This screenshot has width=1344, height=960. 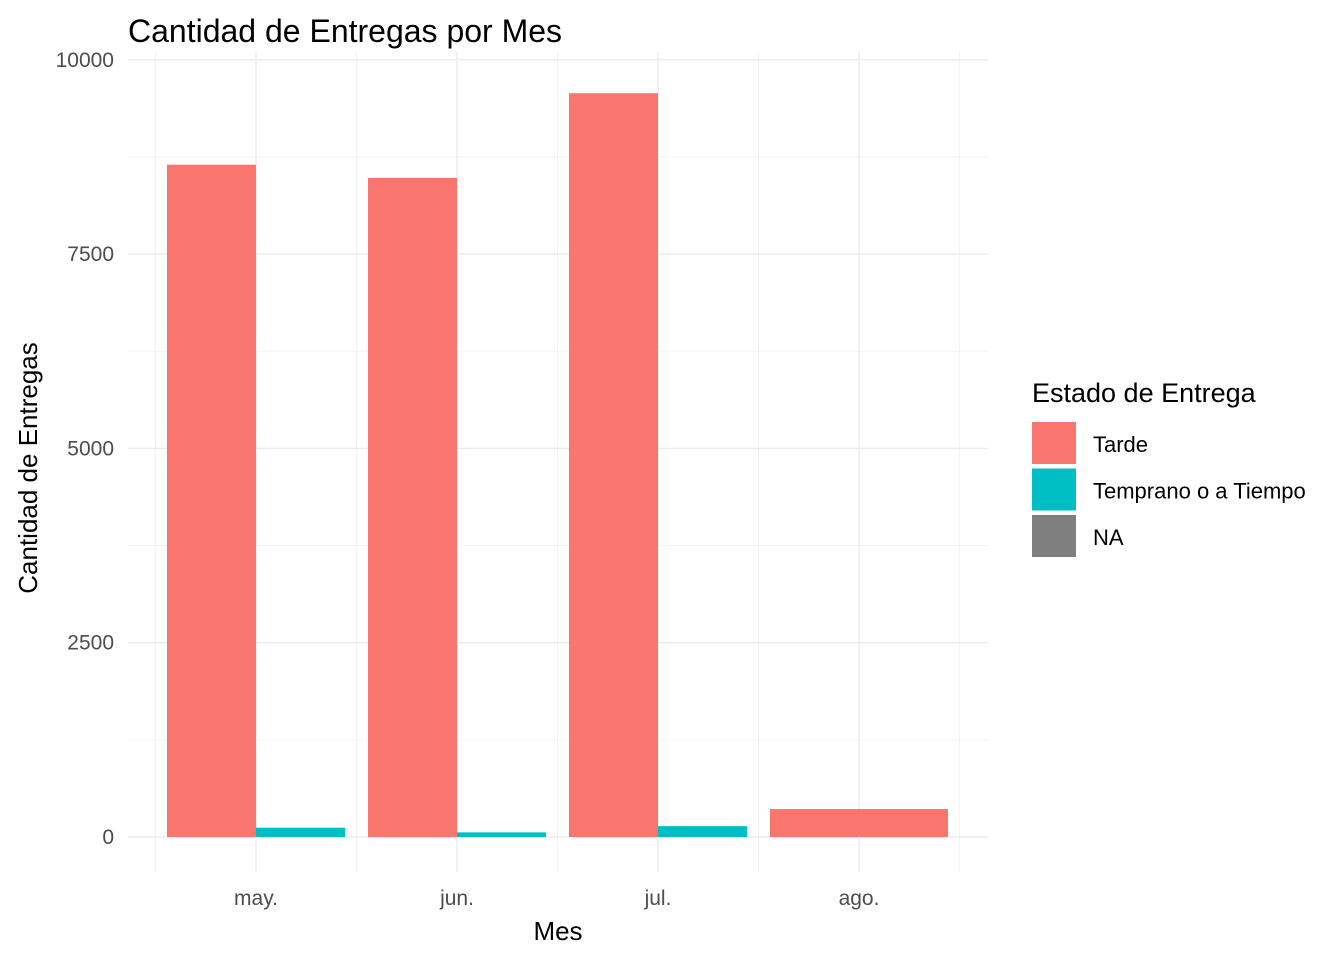 I want to click on y-axis-tick-labels: 0 2500 5000 7500 10000, so click(x=85, y=449).